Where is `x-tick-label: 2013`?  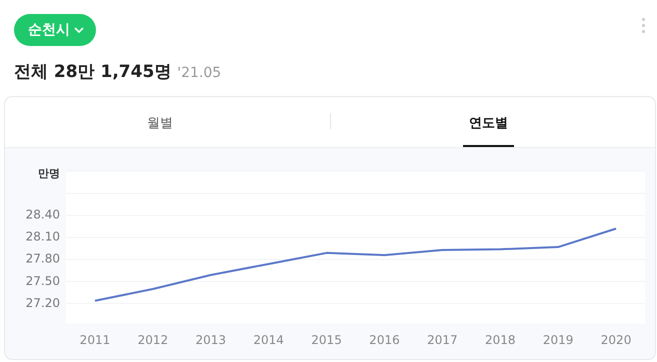 x-tick-label: 2013 is located at coordinates (210, 339).